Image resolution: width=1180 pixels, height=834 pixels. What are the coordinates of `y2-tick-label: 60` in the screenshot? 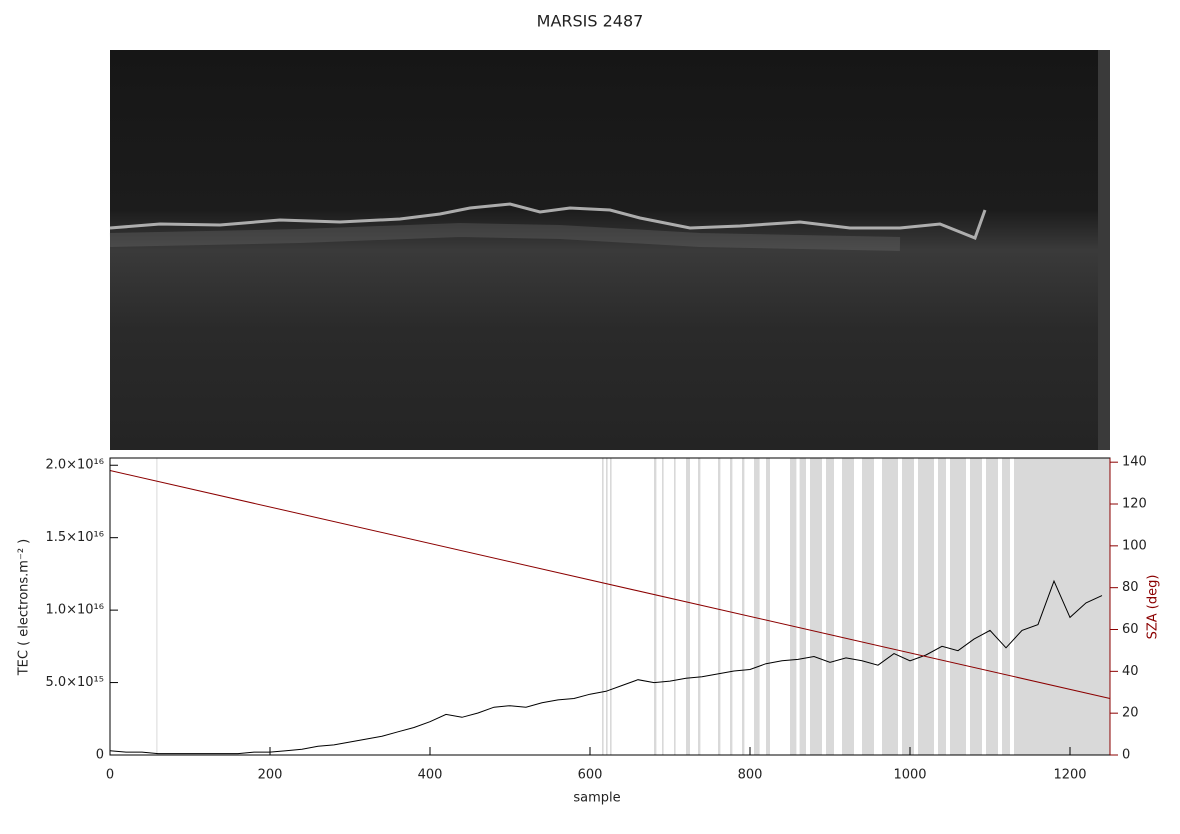 It's located at (1130, 629).